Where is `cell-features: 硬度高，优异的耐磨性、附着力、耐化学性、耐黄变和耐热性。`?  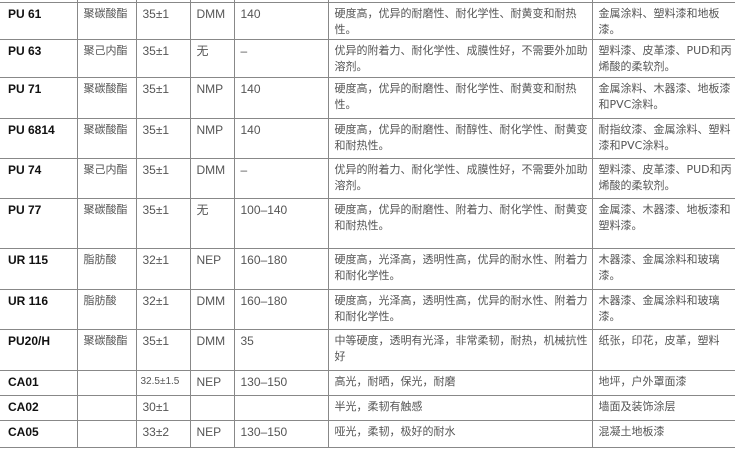 cell-features: 硬度高，优异的耐磨性、附着力、耐化学性、耐黄变和耐热性。 is located at coordinates (459, 223).